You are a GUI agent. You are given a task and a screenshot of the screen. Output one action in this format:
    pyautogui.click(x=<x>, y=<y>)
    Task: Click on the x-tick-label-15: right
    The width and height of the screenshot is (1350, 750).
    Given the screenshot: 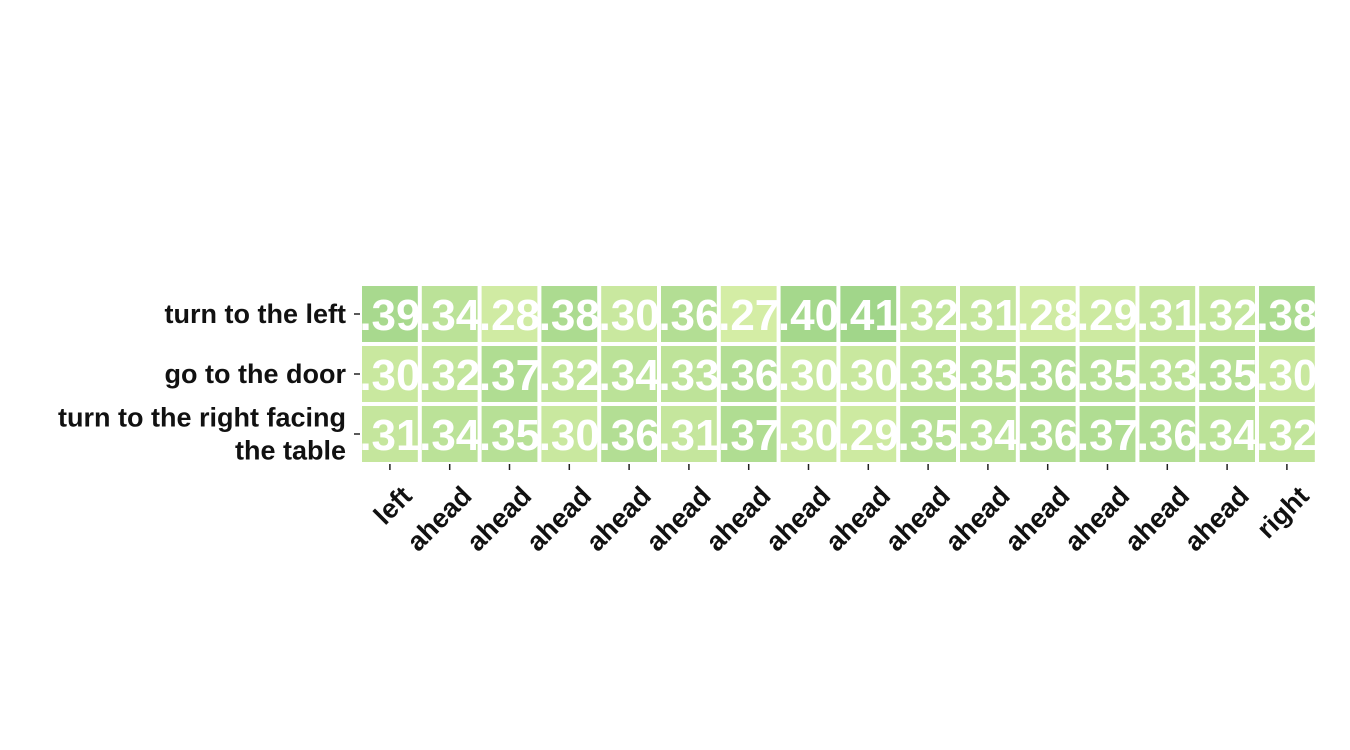 What is the action you would take?
    pyautogui.click(x=1283, y=513)
    